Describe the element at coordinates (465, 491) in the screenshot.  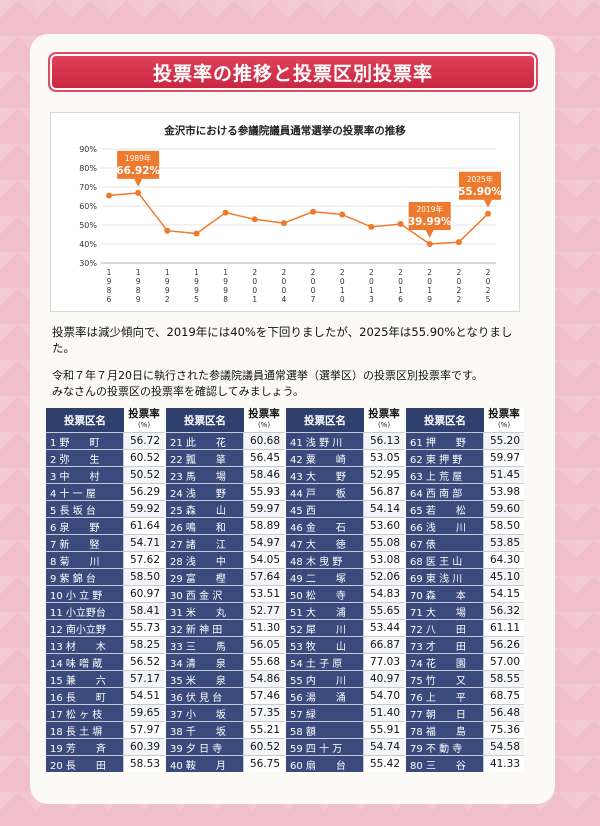
I see `table-row: 64 西 南 部 53.98` at that location.